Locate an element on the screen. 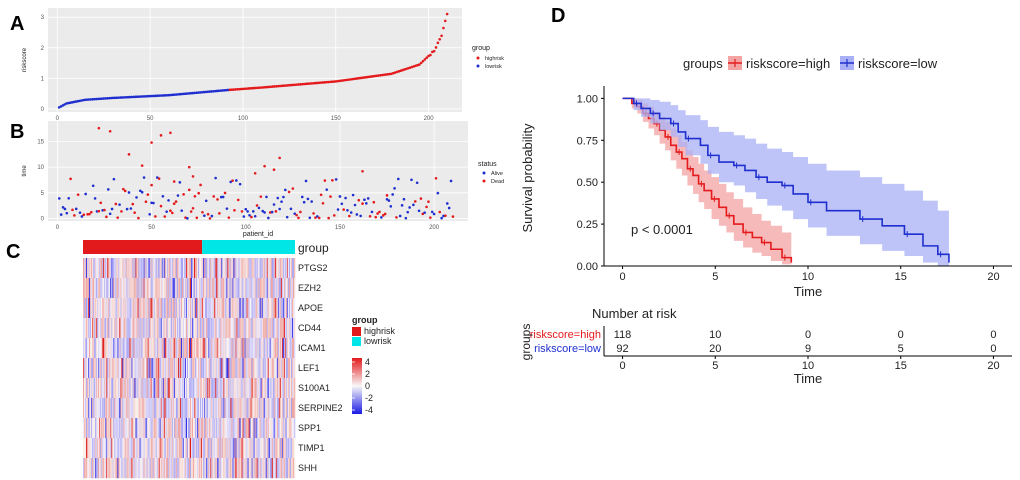 The image size is (1020, 480). panel-a-xtick-label: 50 is located at coordinates (150, 119).